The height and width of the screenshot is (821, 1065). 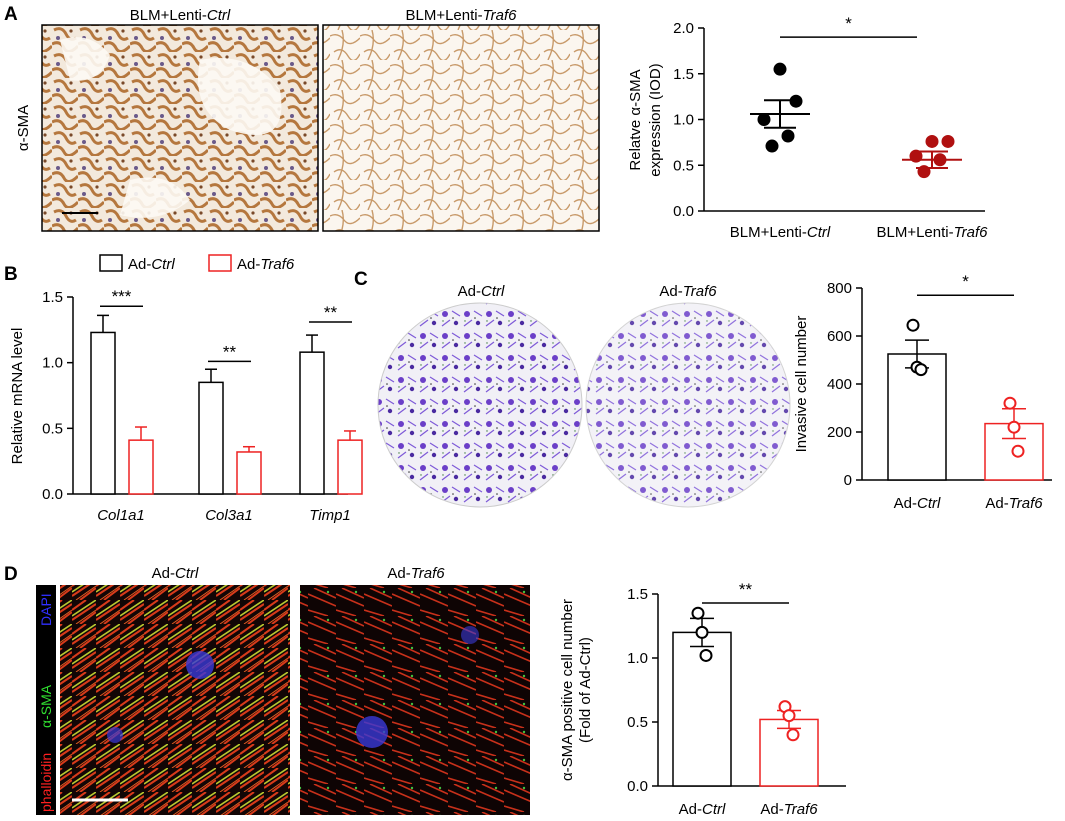 What do you see at coordinates (52, 363) in the screenshot?
I see `chart-b-y-tick-label: 1.0` at bounding box center [52, 363].